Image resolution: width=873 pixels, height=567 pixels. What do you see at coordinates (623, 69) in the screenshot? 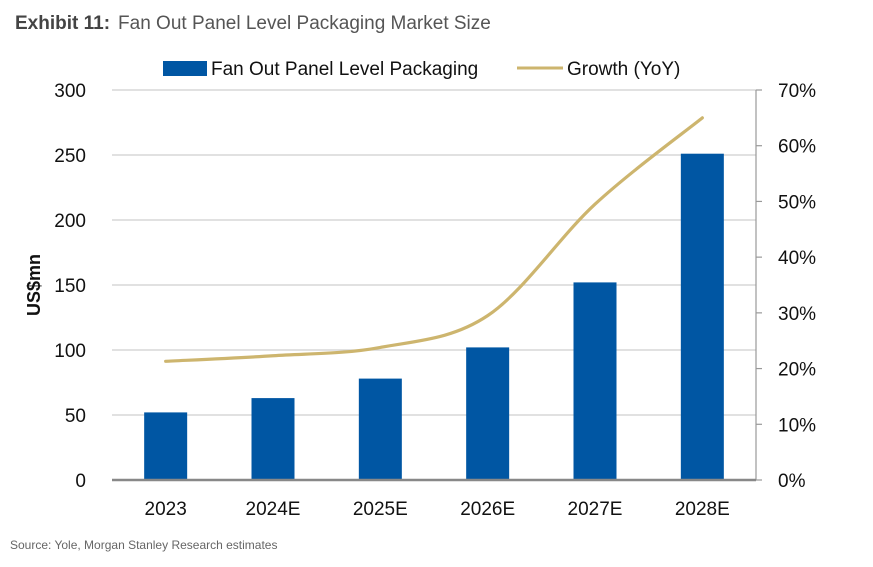
I see `legend-label-line: Growth (YoY)` at bounding box center [623, 69].